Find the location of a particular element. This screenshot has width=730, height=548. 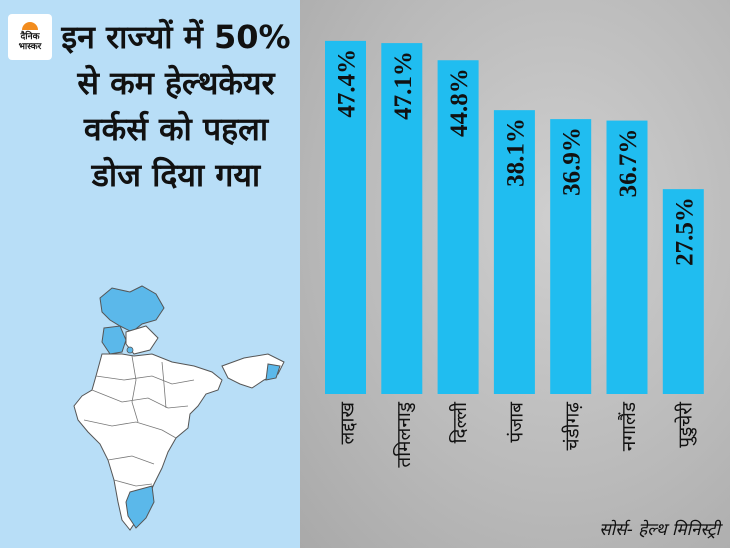

category-label-0: लद्दाख is located at coordinates (348, 423).